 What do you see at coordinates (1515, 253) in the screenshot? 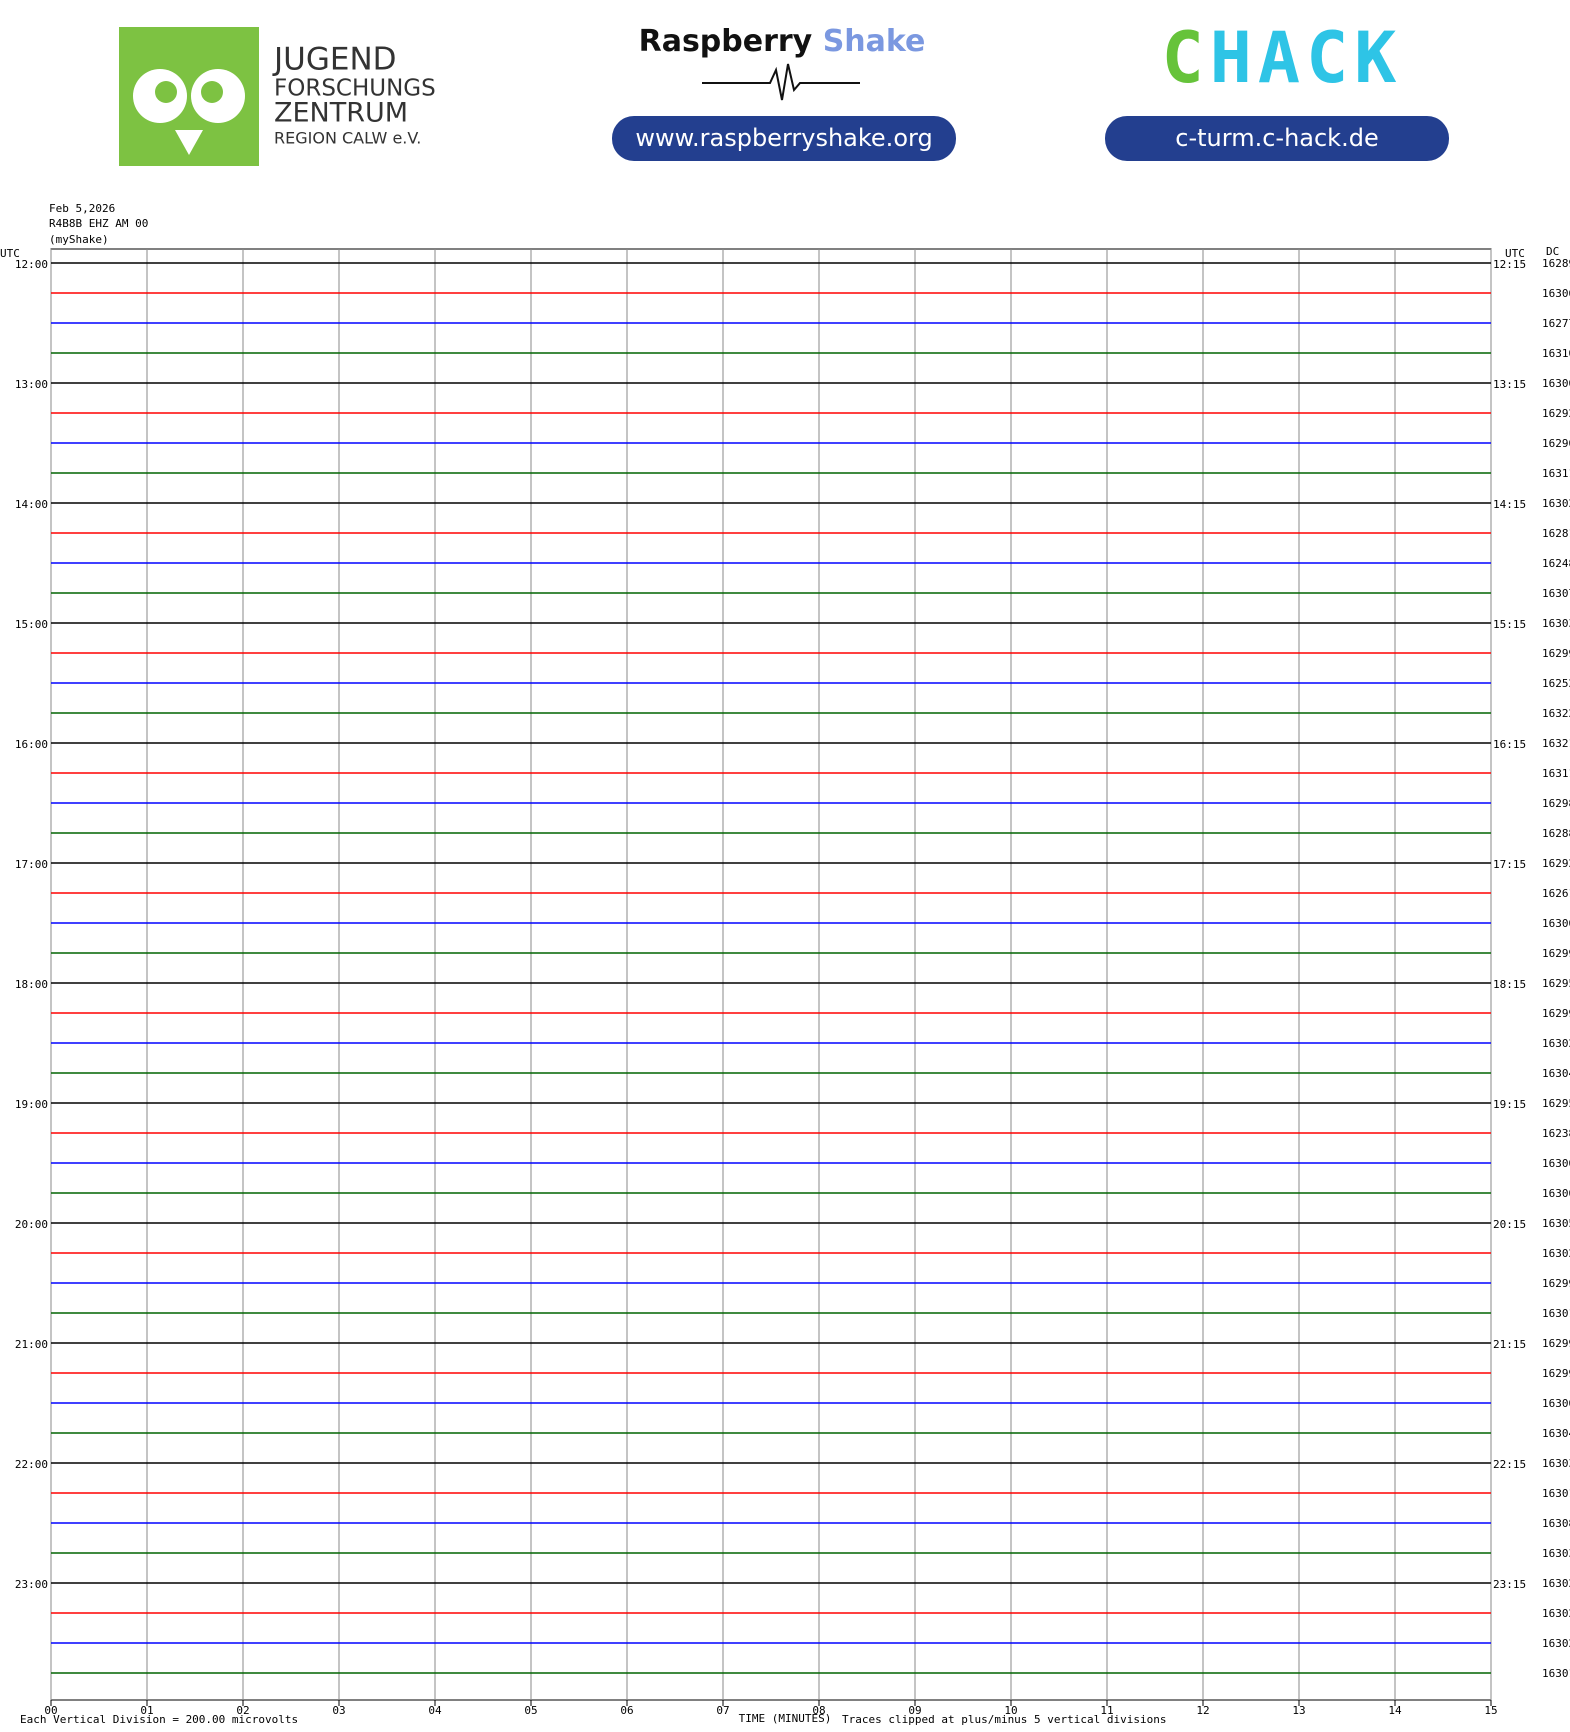
I see `utc-right: UTC` at bounding box center [1515, 253].